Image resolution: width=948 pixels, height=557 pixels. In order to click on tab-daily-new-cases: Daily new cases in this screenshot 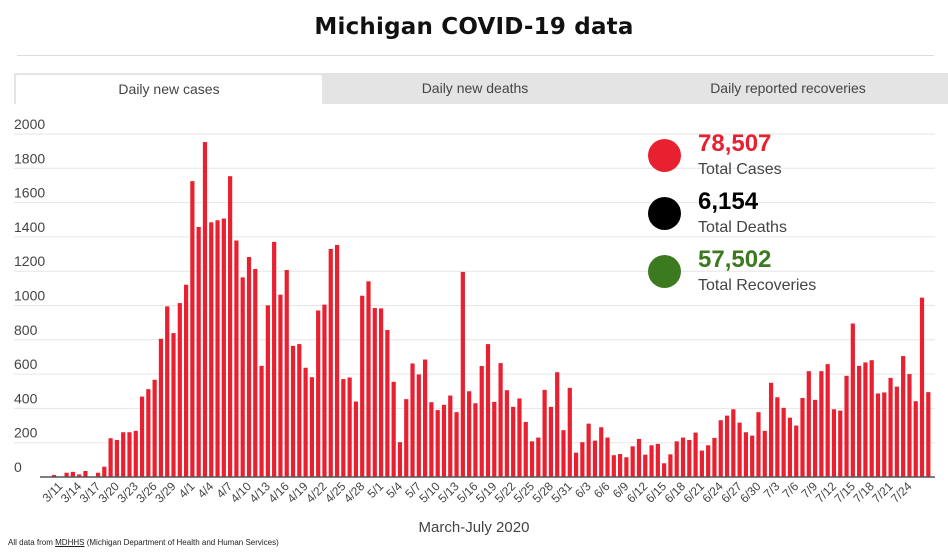, I will do `click(169, 89)`.